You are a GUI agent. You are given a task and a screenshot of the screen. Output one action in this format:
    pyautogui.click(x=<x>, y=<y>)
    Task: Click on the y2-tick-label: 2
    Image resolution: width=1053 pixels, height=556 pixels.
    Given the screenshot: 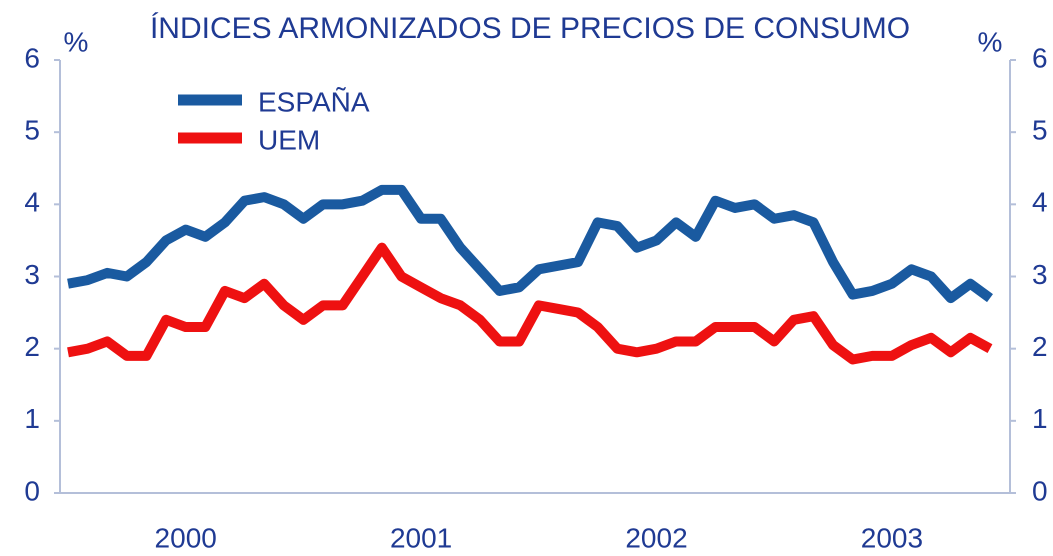 What is the action you would take?
    pyautogui.click(x=1040, y=346)
    